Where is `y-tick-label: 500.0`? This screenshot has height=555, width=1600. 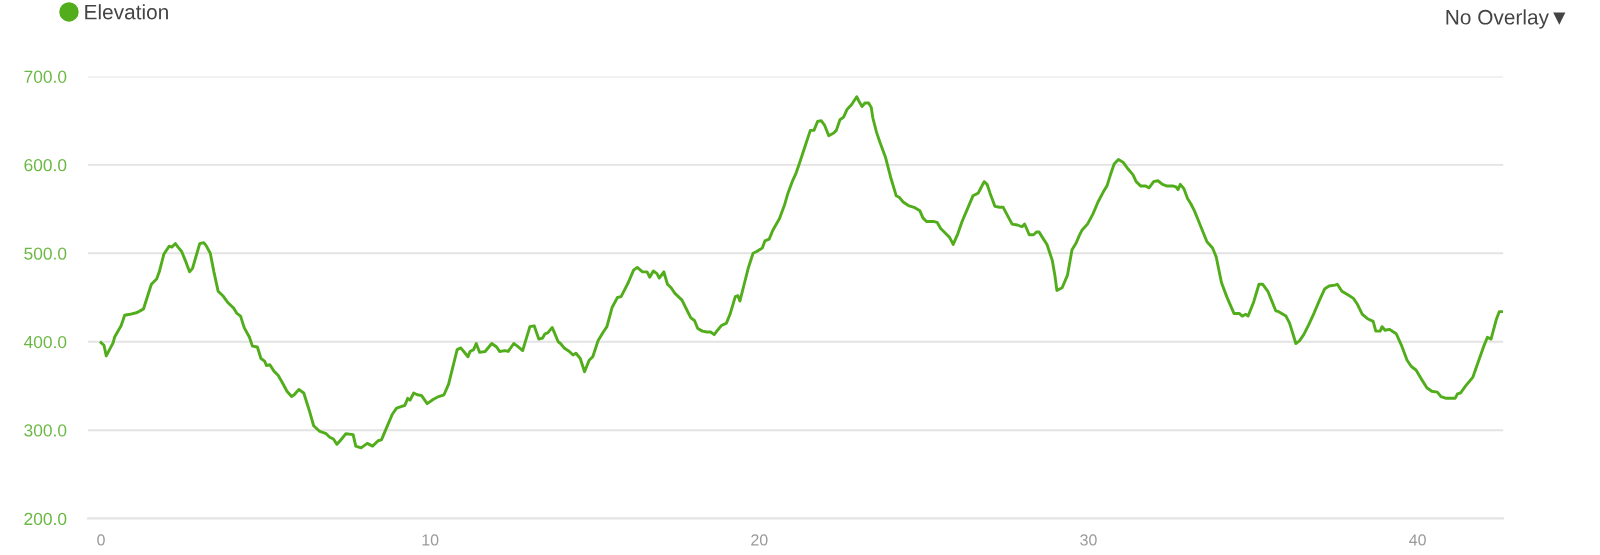
y-tick-label: 500.0 is located at coordinates (45, 253).